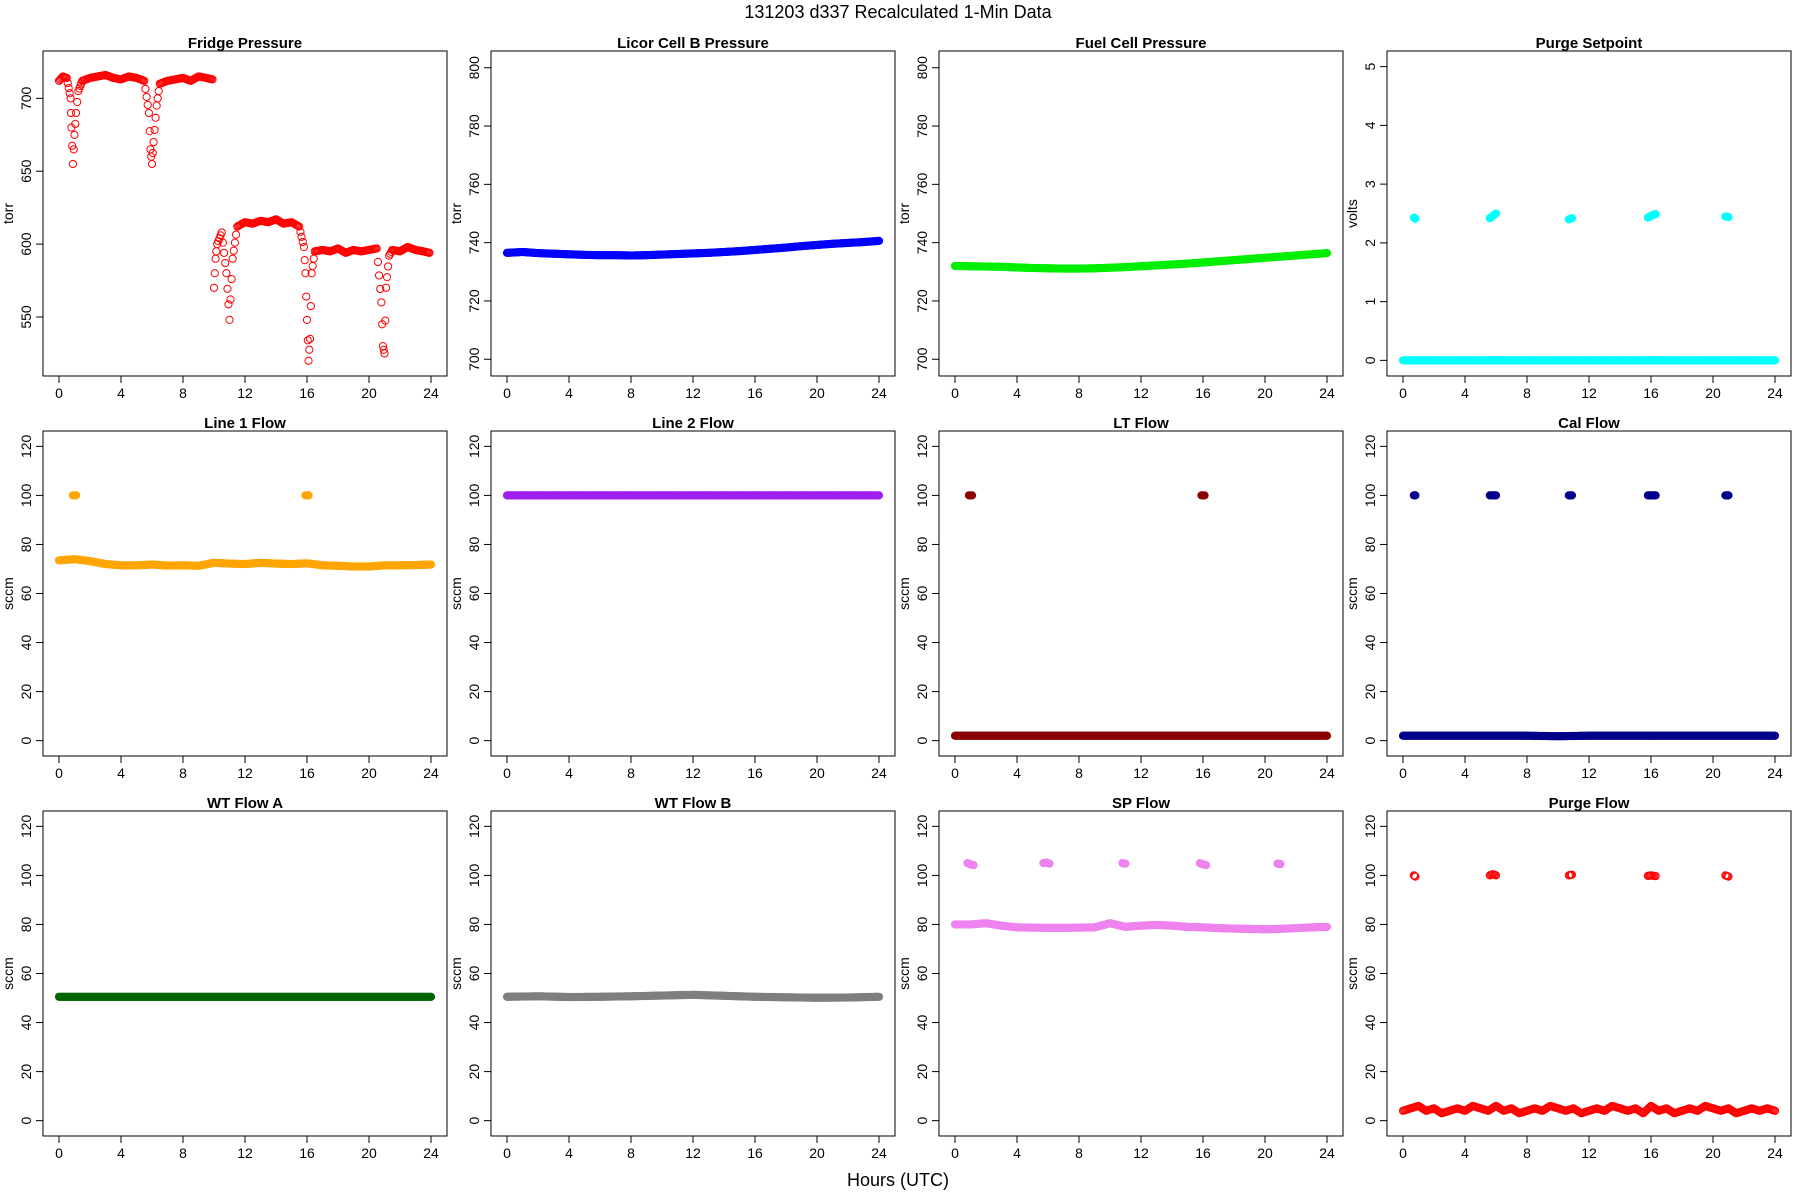 This screenshot has width=1800, height=1200. What do you see at coordinates (693, 803) in the screenshot?
I see `panel-title: WT Flow B` at bounding box center [693, 803].